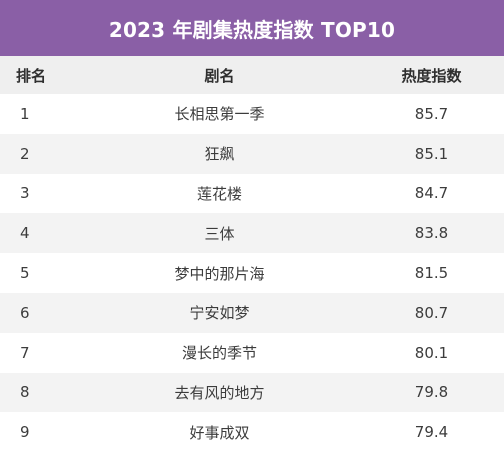 This screenshot has width=504, height=452. What do you see at coordinates (219, 154) in the screenshot?
I see `name-cell: 狂飙` at bounding box center [219, 154].